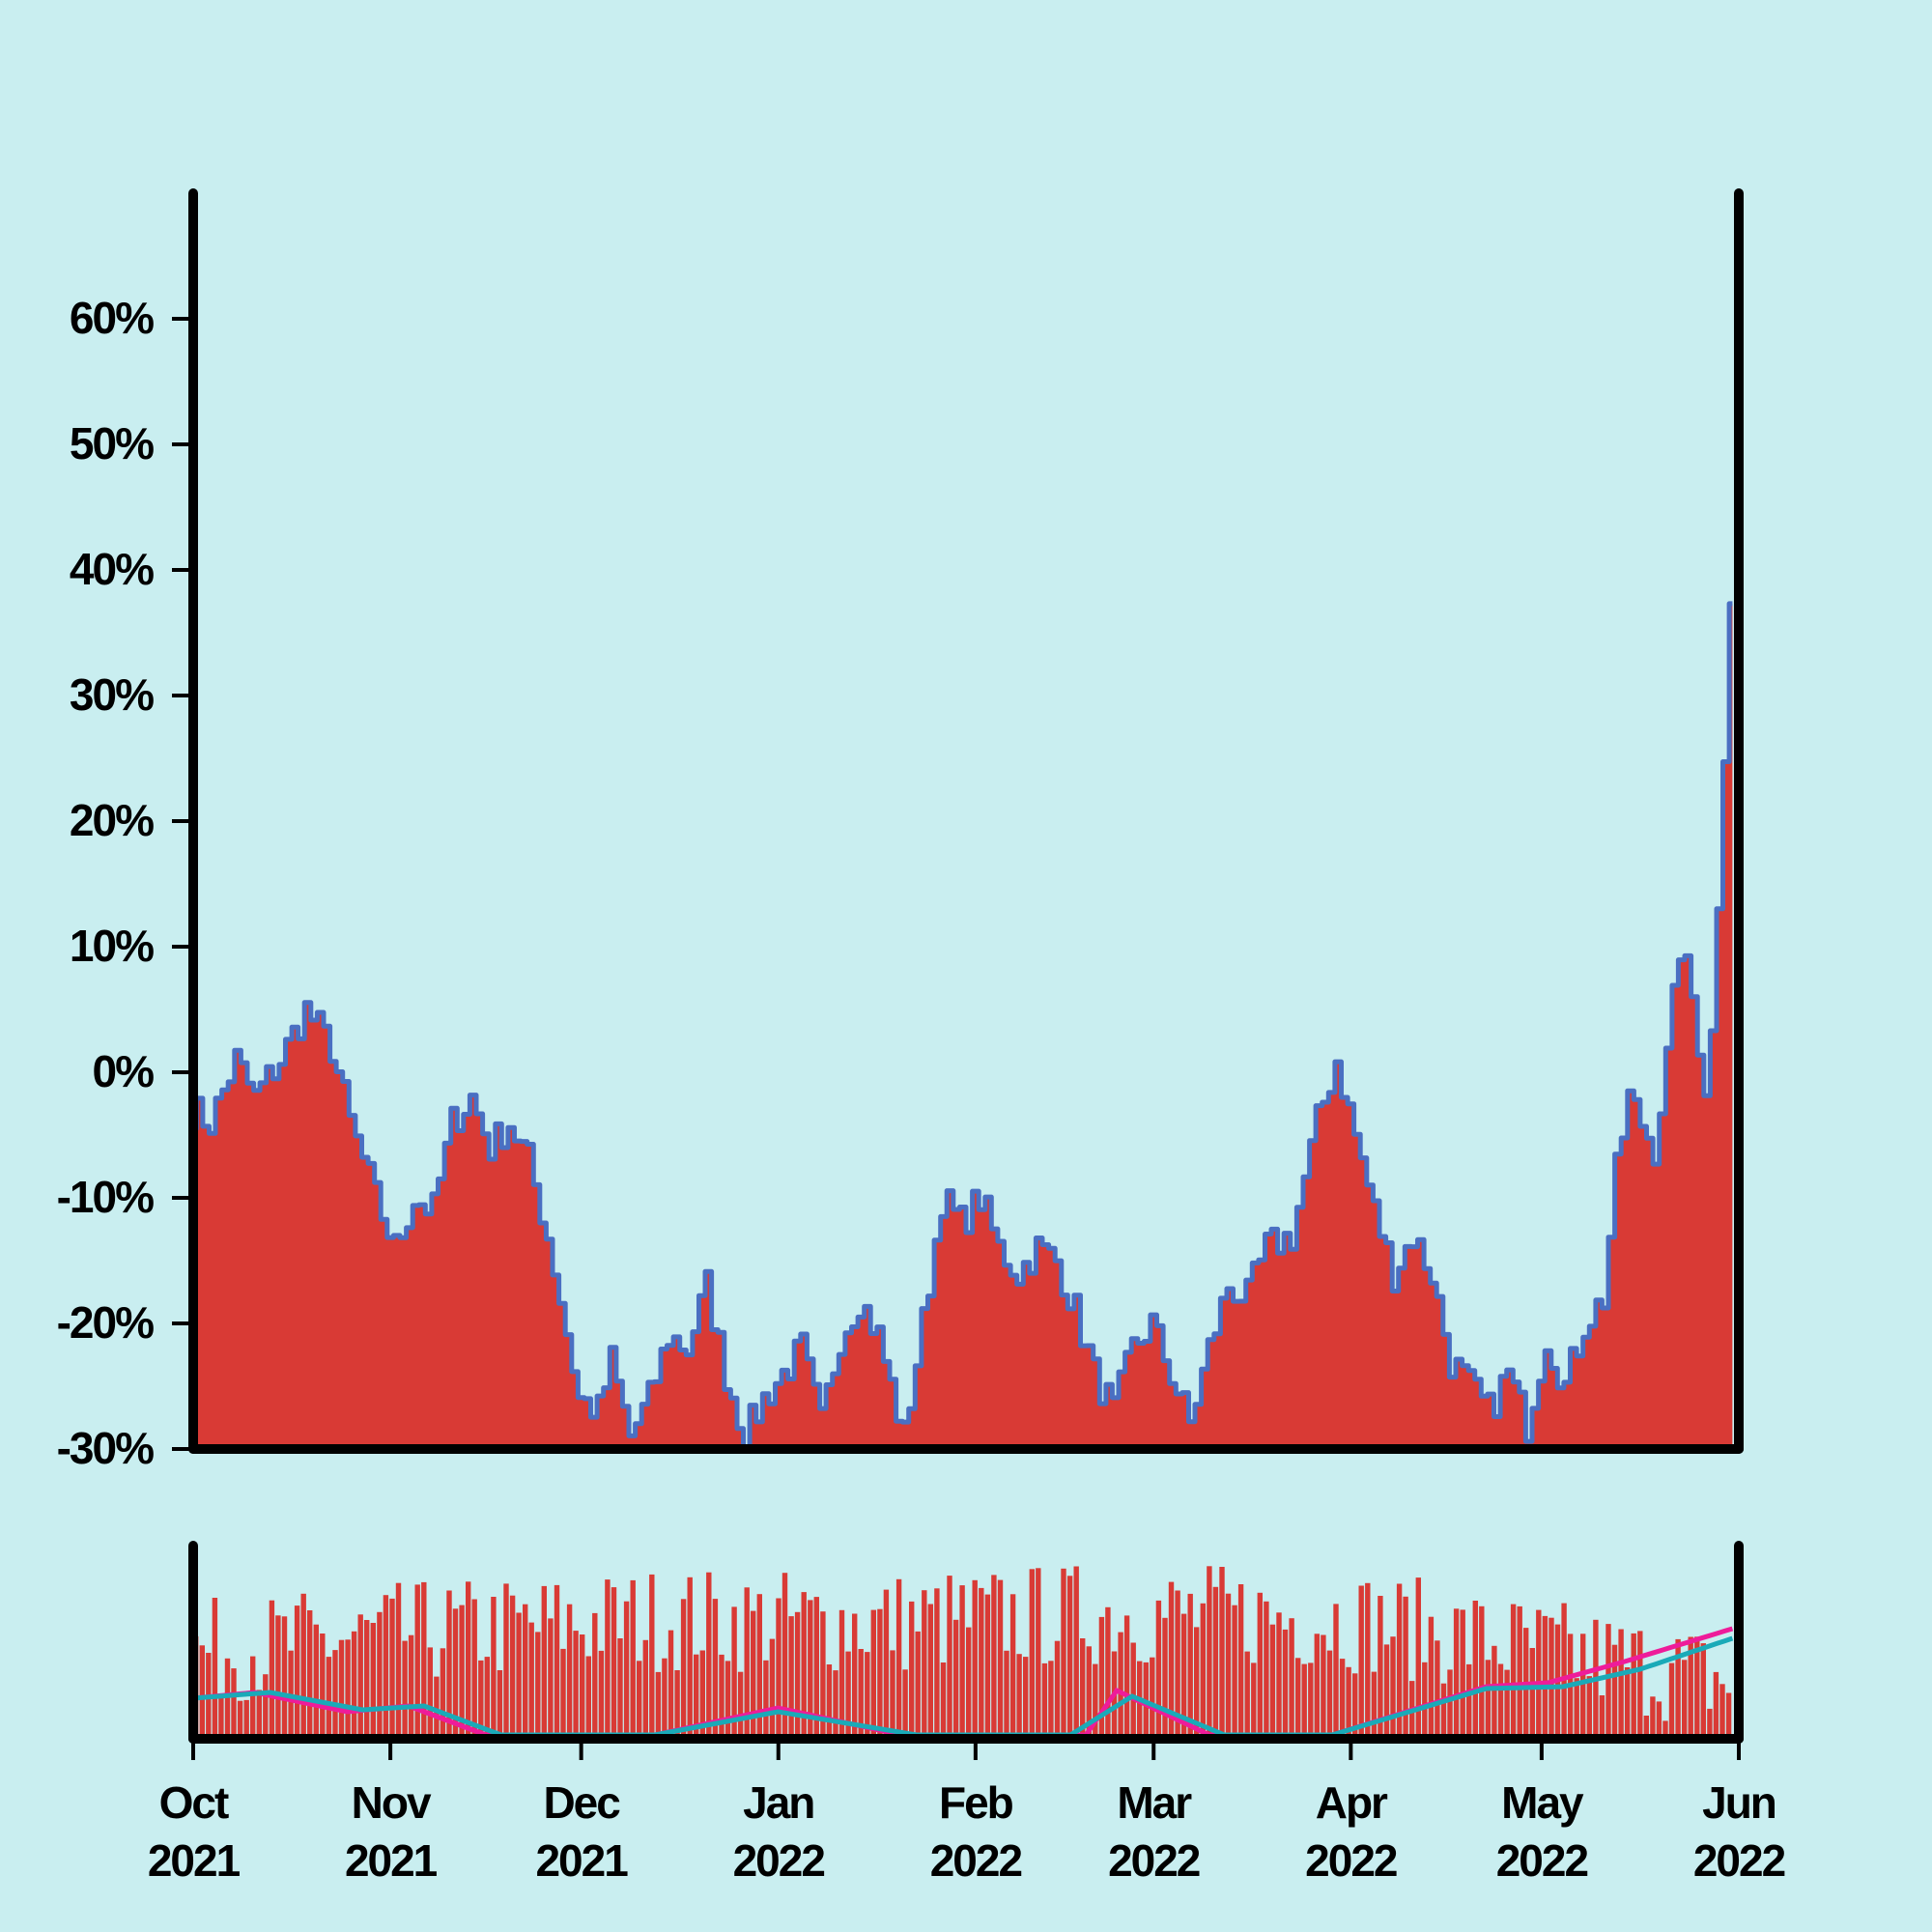  What do you see at coordinates (581, 1802) in the screenshot?
I see `x-tick-month-label: Dec` at bounding box center [581, 1802].